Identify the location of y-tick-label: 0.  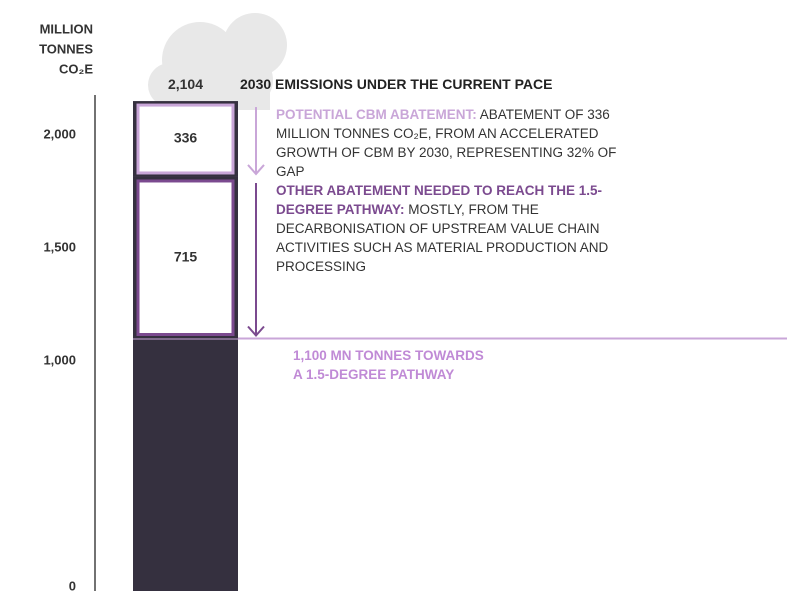
(72, 584).